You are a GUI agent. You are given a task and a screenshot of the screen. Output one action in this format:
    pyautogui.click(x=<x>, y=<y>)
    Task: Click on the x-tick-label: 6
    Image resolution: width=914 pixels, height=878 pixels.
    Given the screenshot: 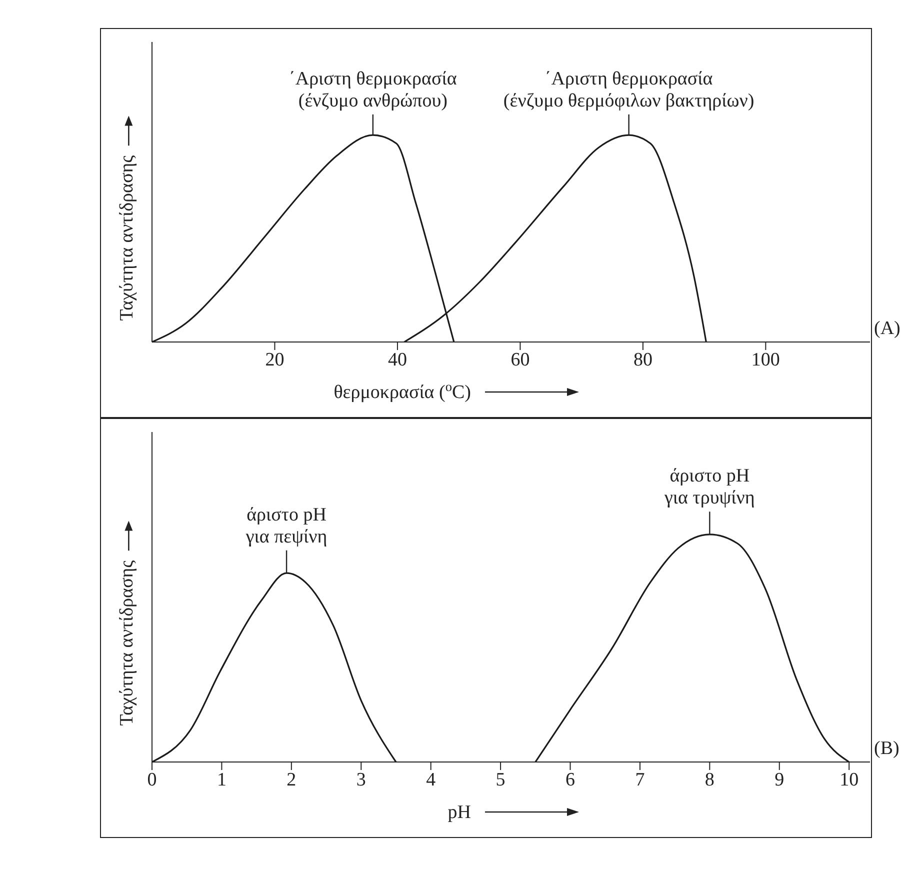 What is the action you would take?
    pyautogui.click(x=570, y=779)
    